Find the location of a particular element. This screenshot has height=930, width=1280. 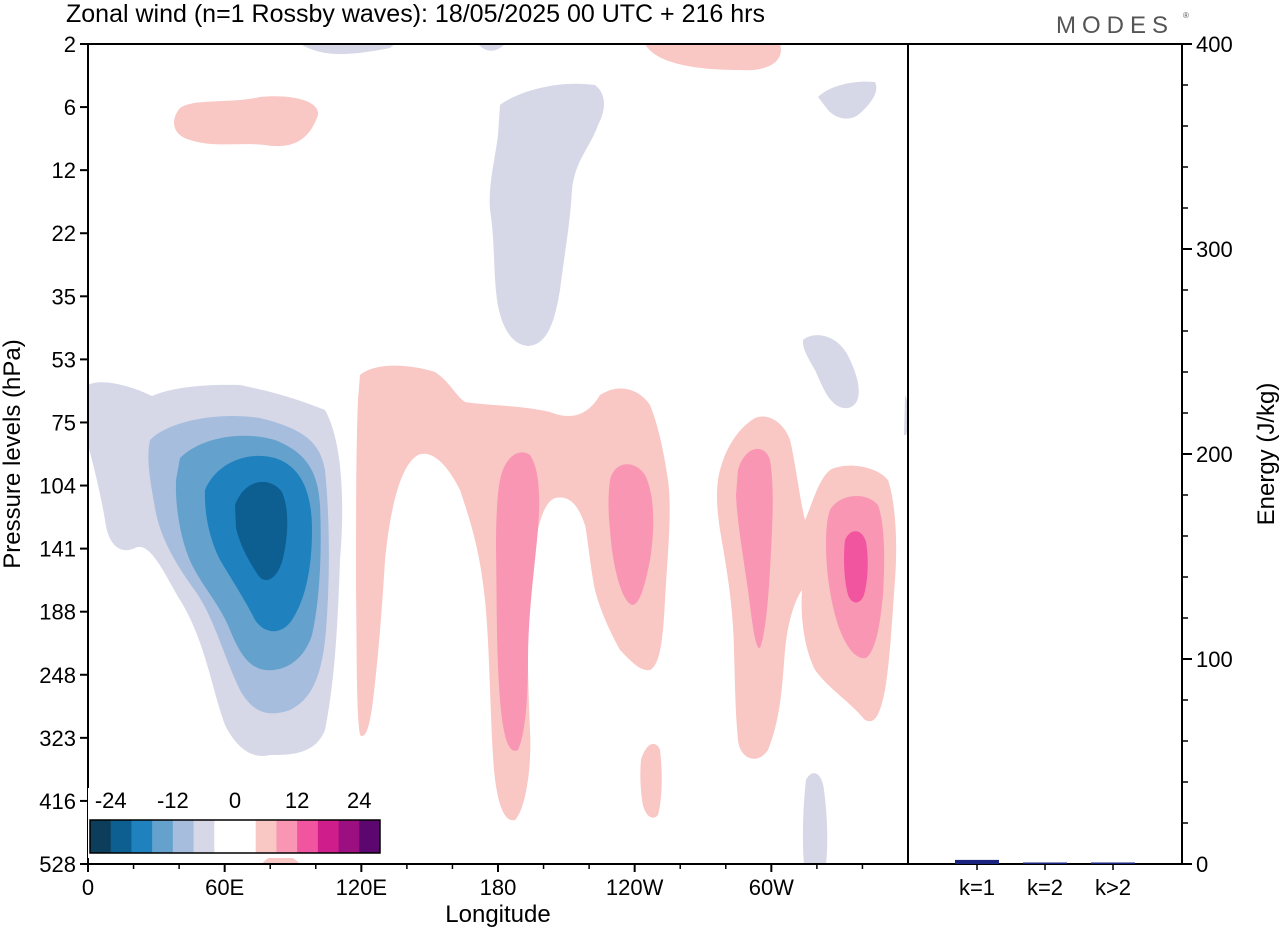

pressure-tick-label: 6 is located at coordinates (70, 107).